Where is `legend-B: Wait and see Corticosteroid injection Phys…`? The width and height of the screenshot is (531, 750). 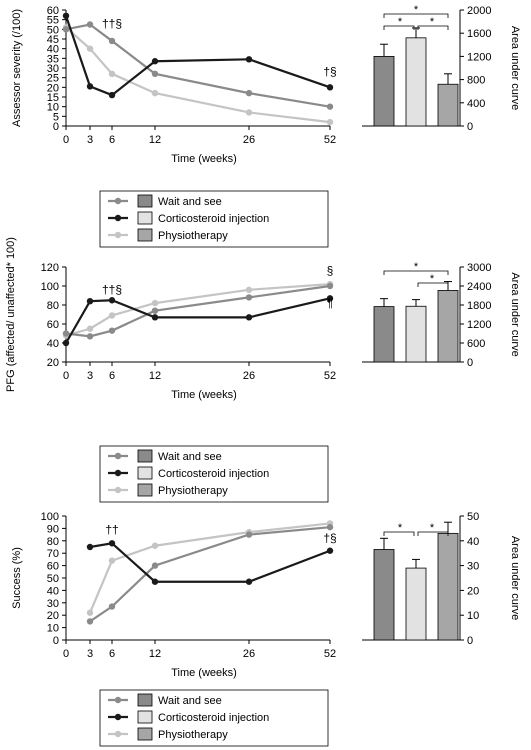 legend-B: Wait and see Corticosteroid injection Phys… is located at coordinates (214, 474).